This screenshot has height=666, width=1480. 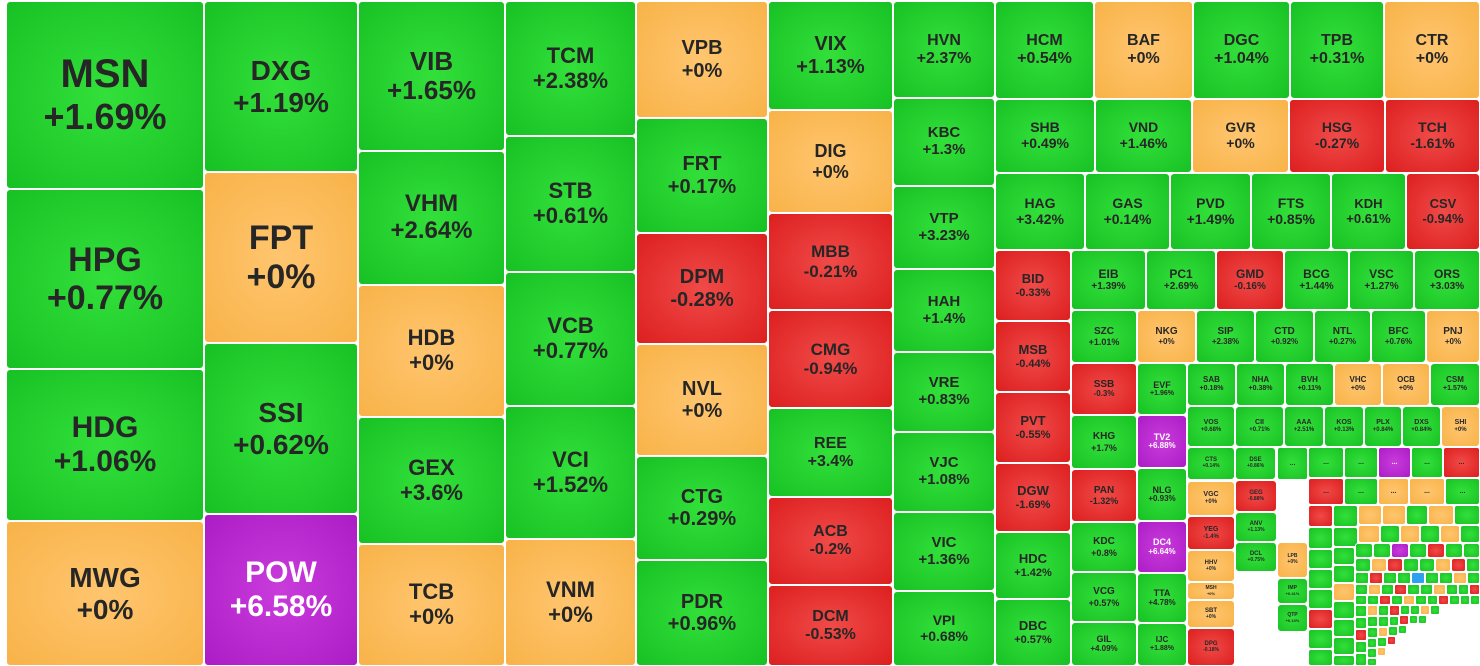 I want to click on stock-tile-baf: BAF +0%, so click(x=1143, y=50).